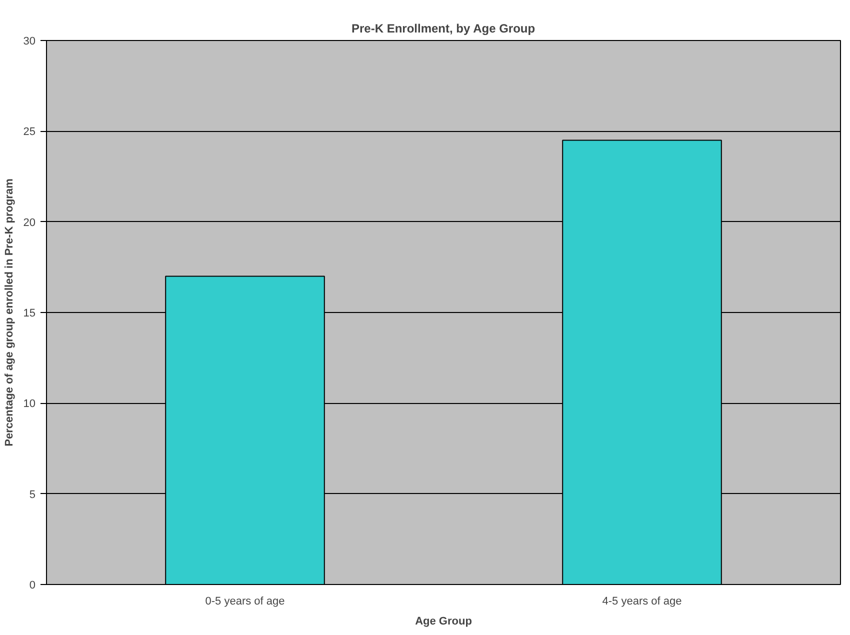 The width and height of the screenshot is (850, 635). What do you see at coordinates (443, 29) in the screenshot?
I see `chart-title: Pre-K Enrollment, by Age Group` at bounding box center [443, 29].